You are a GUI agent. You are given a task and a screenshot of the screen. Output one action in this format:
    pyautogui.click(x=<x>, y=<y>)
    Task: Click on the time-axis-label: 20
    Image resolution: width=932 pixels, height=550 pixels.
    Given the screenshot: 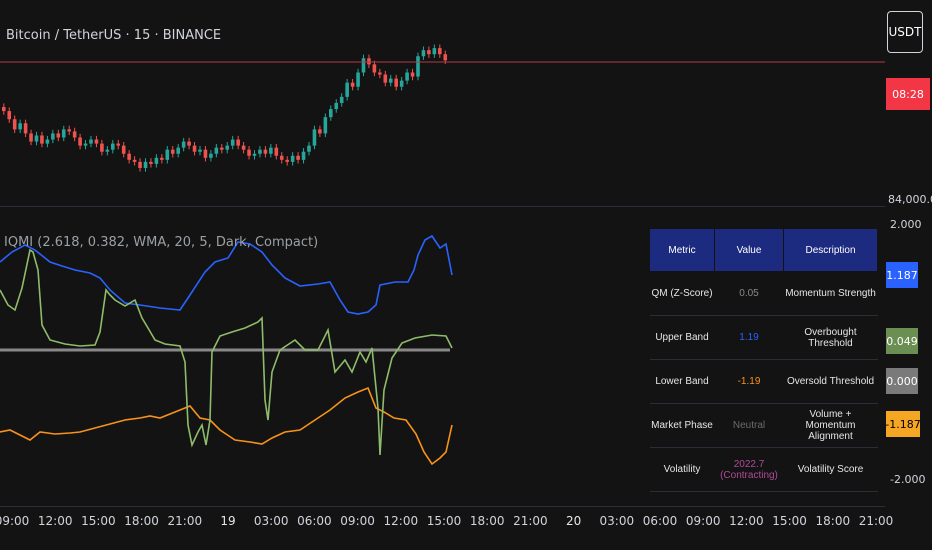 What is the action you would take?
    pyautogui.click(x=573, y=521)
    